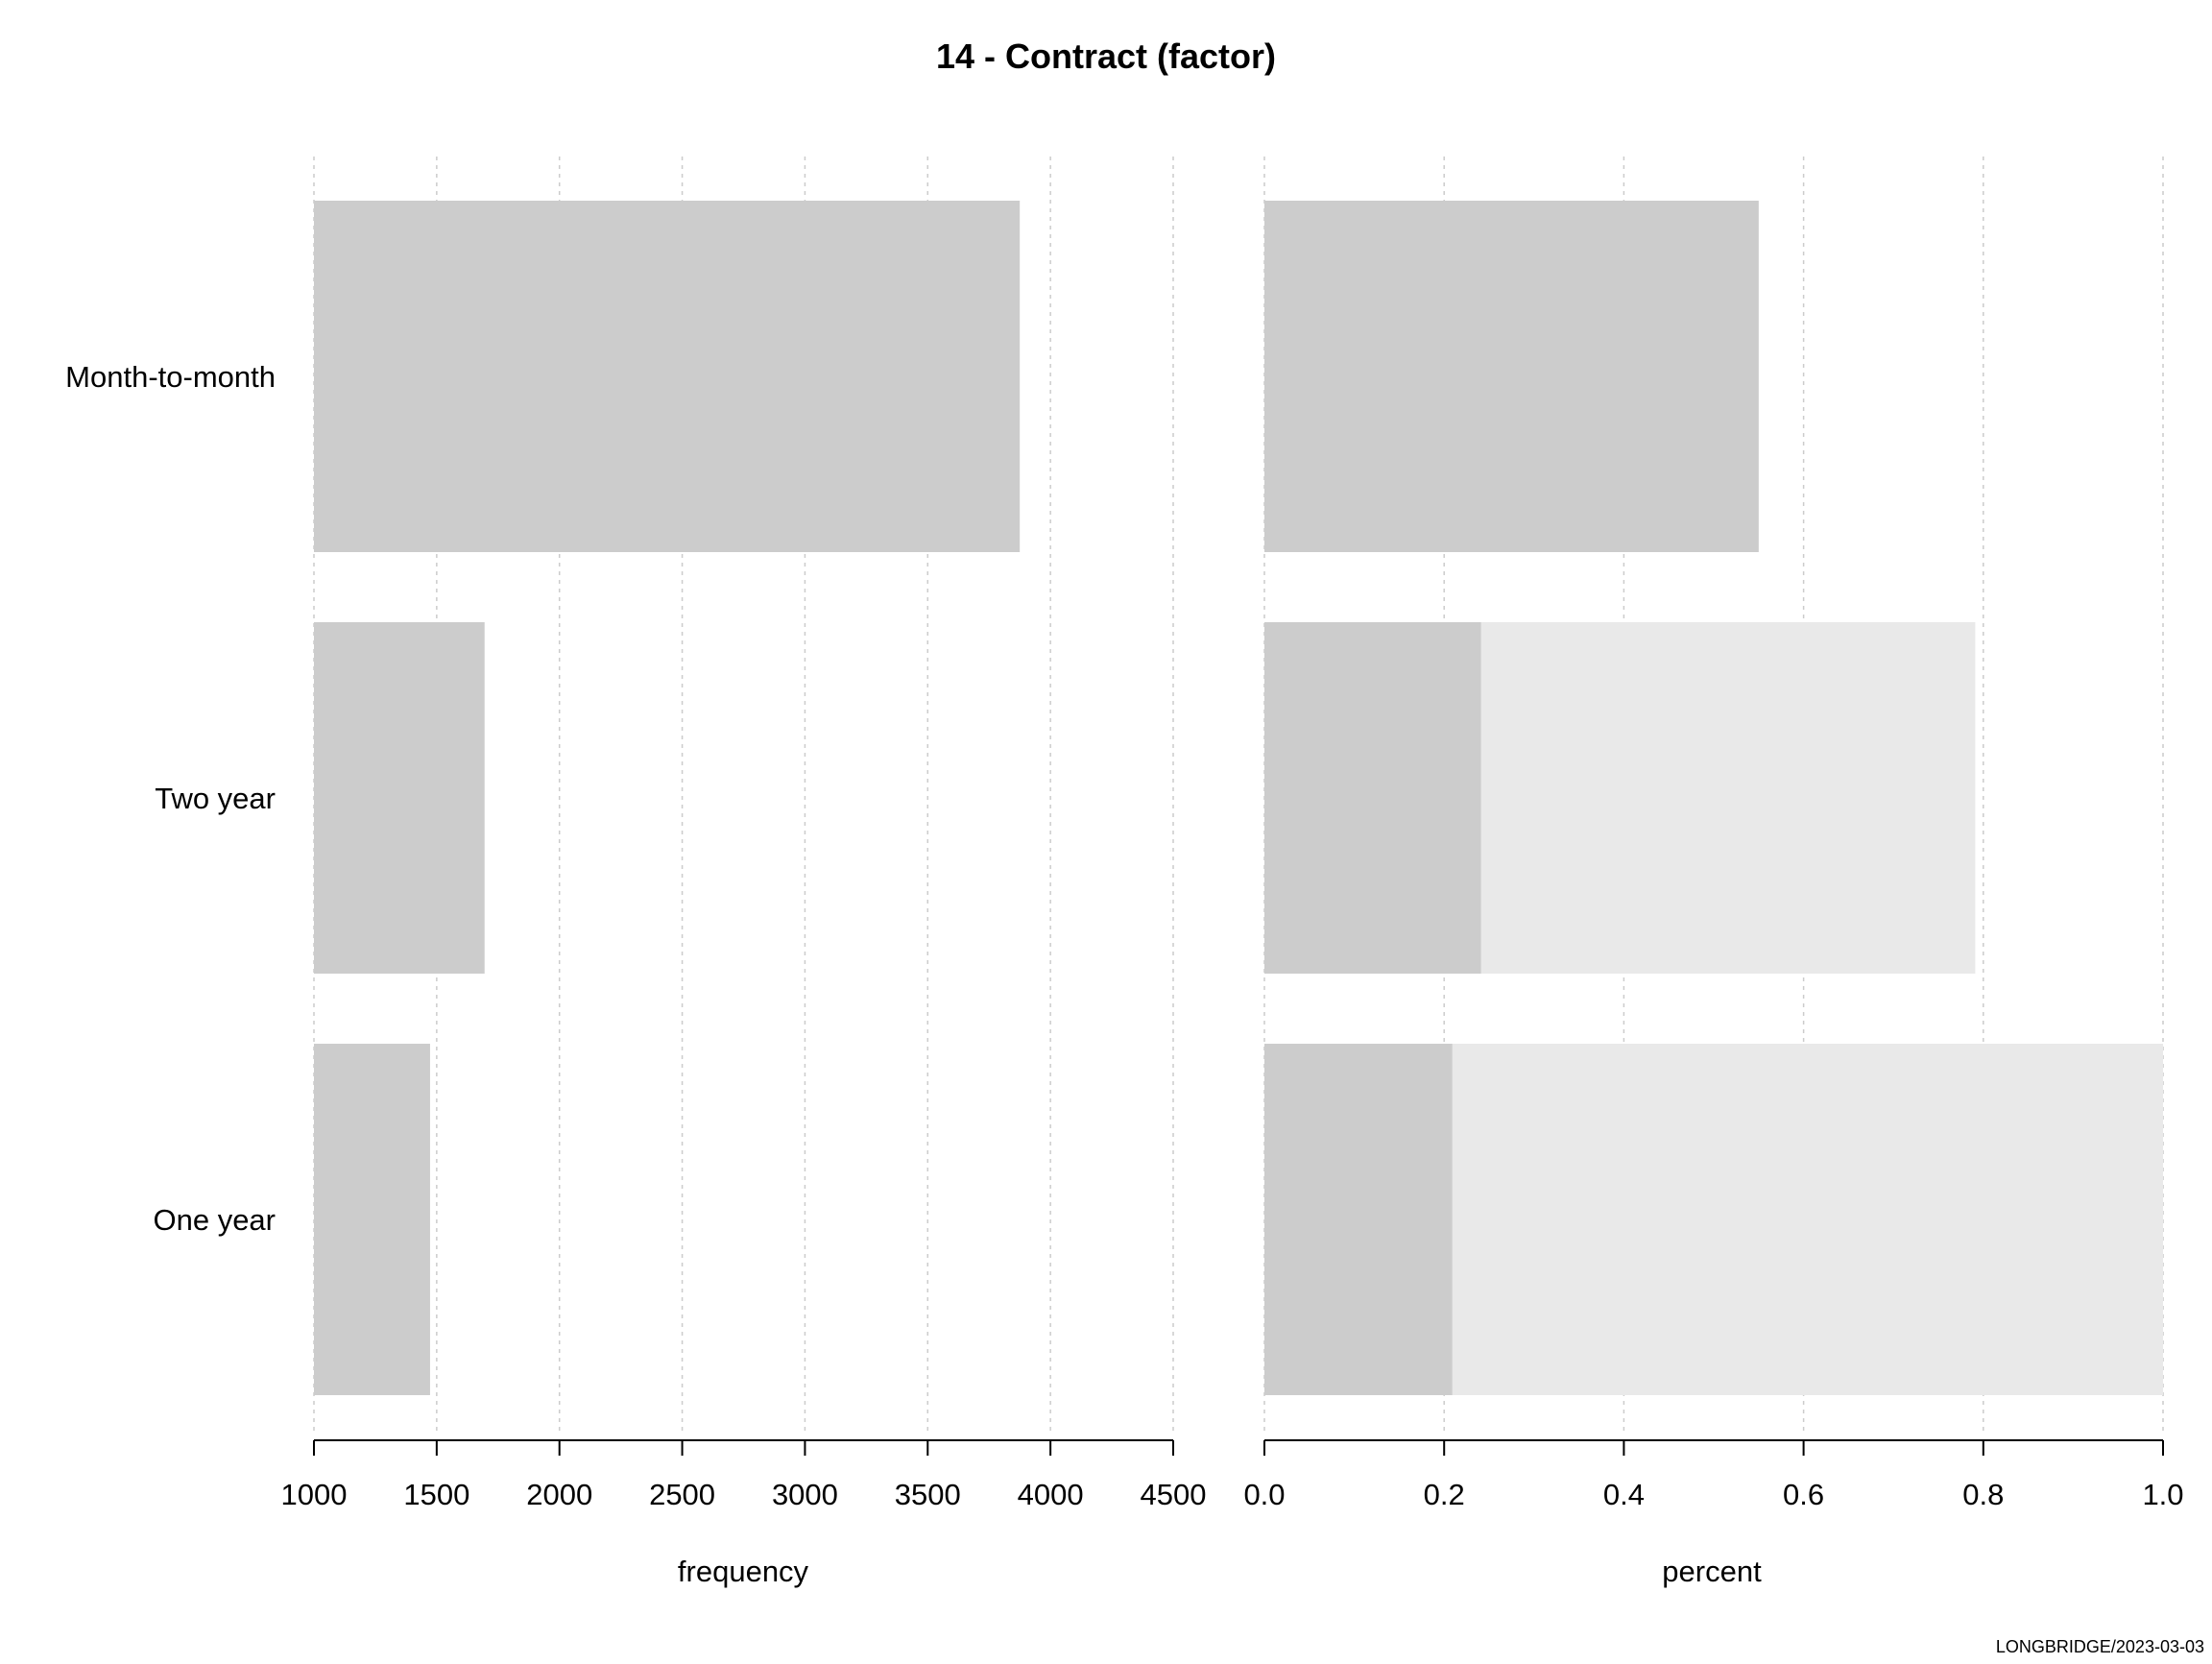 This screenshot has width=2212, height=1664. Describe the element at coordinates (1983, 1495) in the screenshot. I see `percent-tick-label: 0.8` at that location.